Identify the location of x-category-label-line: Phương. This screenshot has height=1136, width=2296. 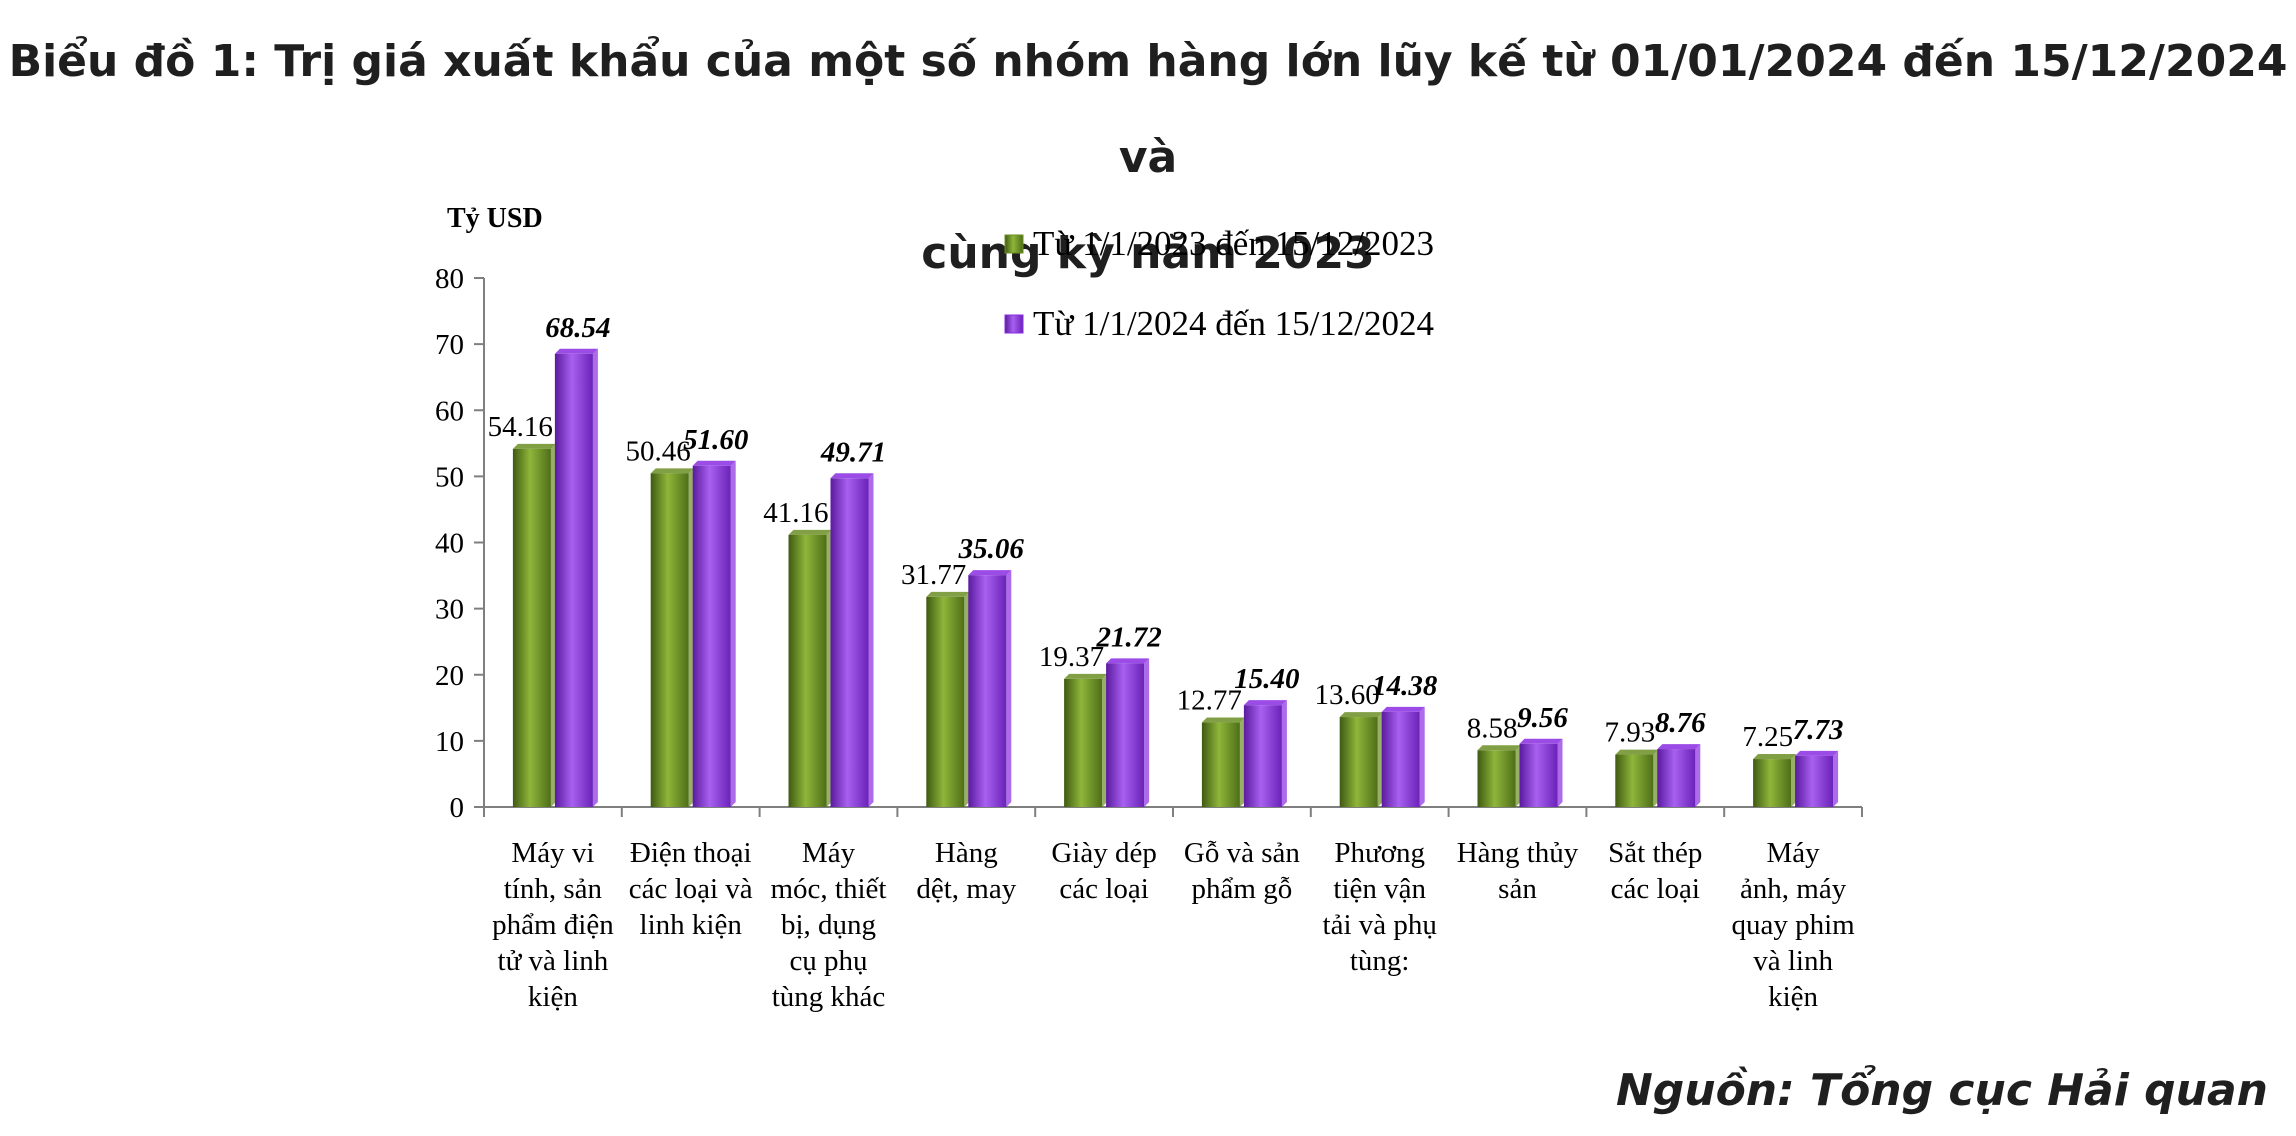
(1379, 853).